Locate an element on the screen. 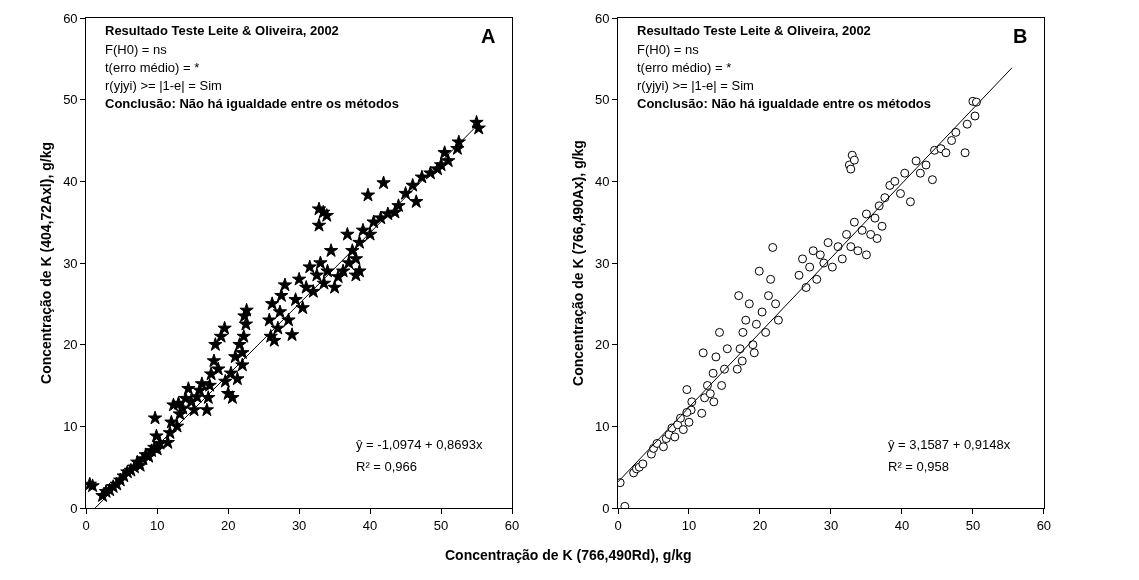  x-axis-title: Concentração de K (766,490Rd), g/kg is located at coordinates (568, 555).